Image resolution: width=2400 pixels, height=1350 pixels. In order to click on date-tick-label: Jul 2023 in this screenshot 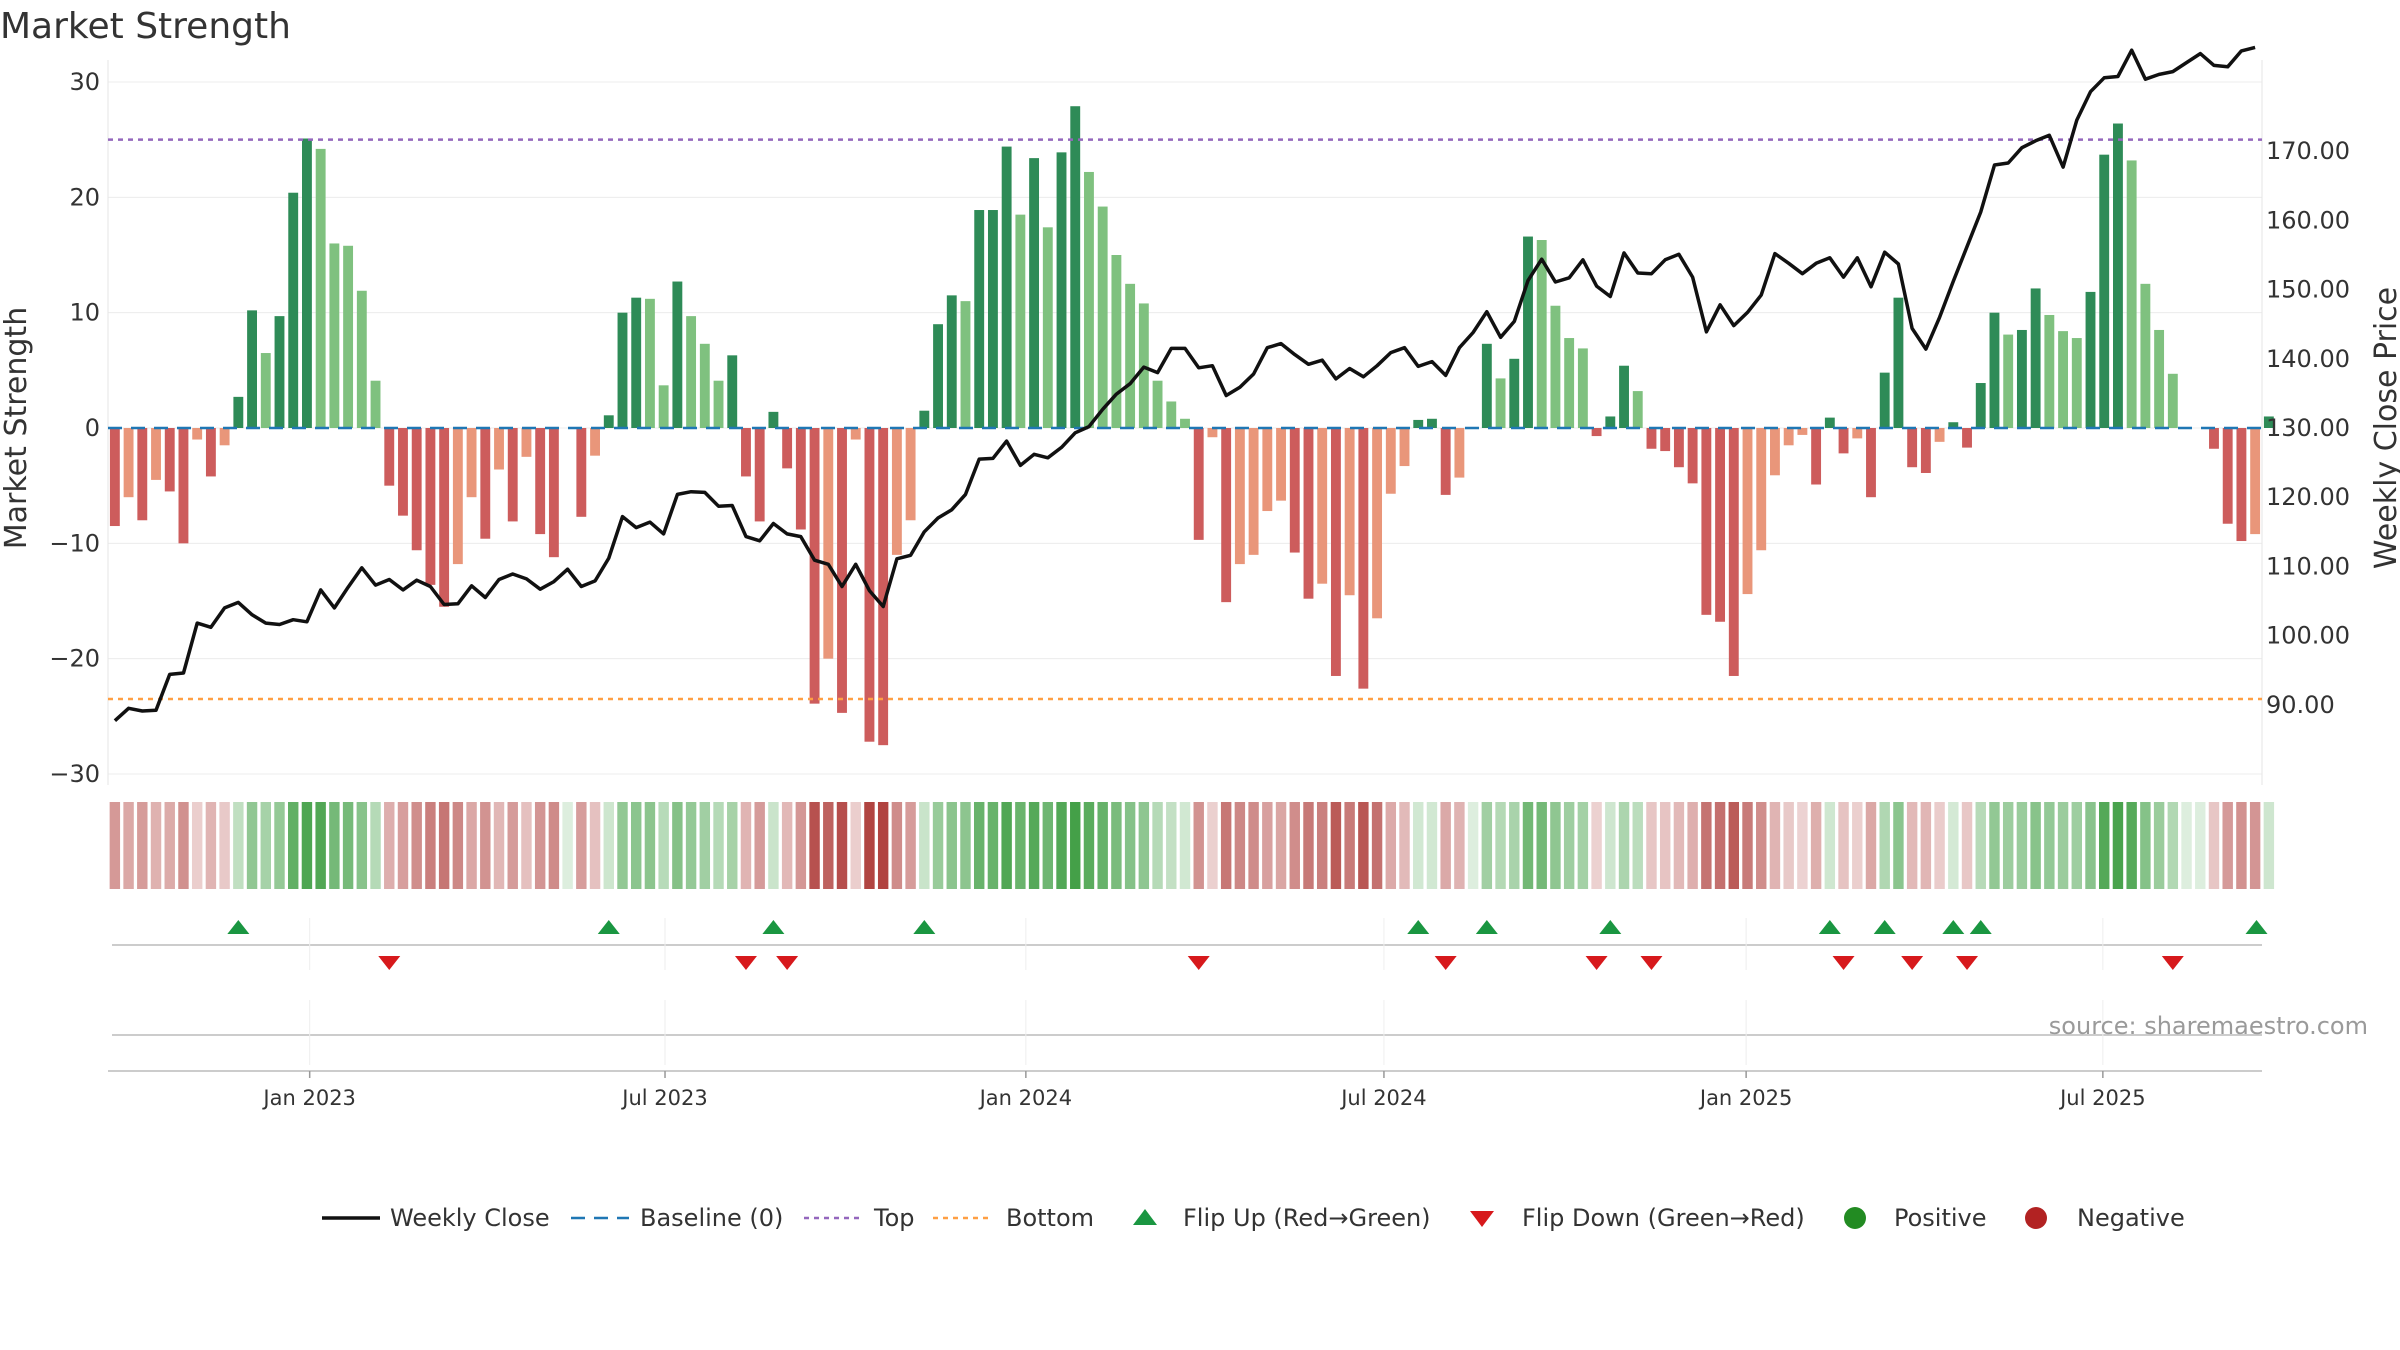, I will do `click(663, 1098)`.